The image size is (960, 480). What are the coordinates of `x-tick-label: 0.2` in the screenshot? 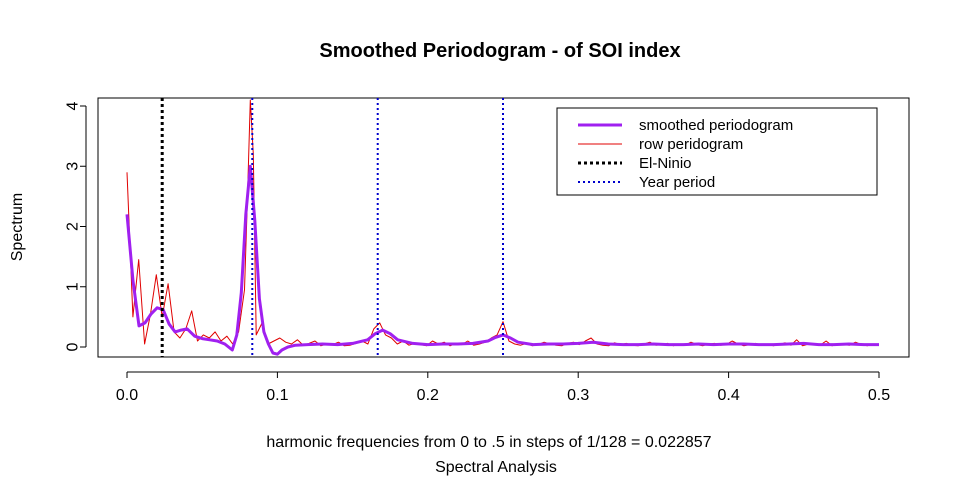 It's located at (428, 395).